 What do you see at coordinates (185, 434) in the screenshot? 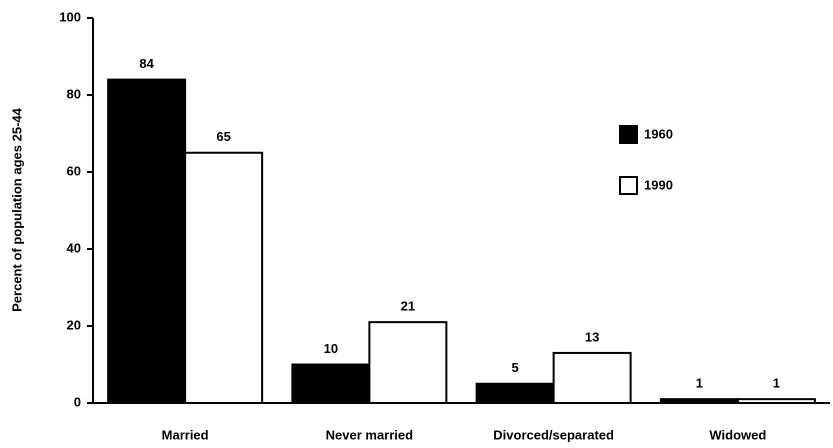
I see `x-tick-label: Married` at bounding box center [185, 434].